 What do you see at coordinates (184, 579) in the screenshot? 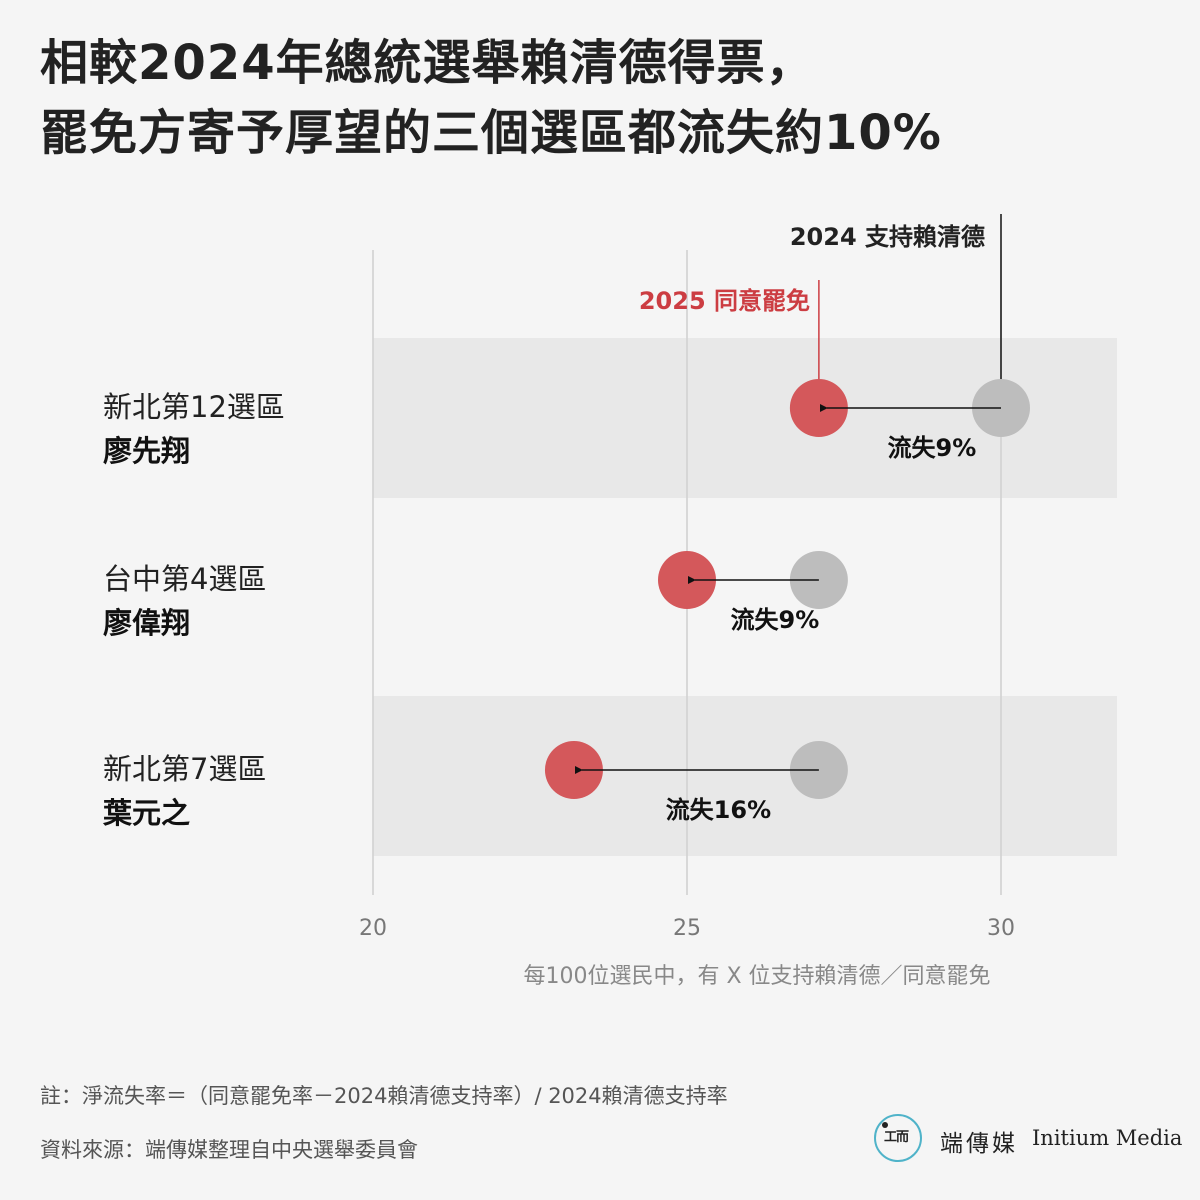
I see `district-label: 台中第4選區` at bounding box center [184, 579].